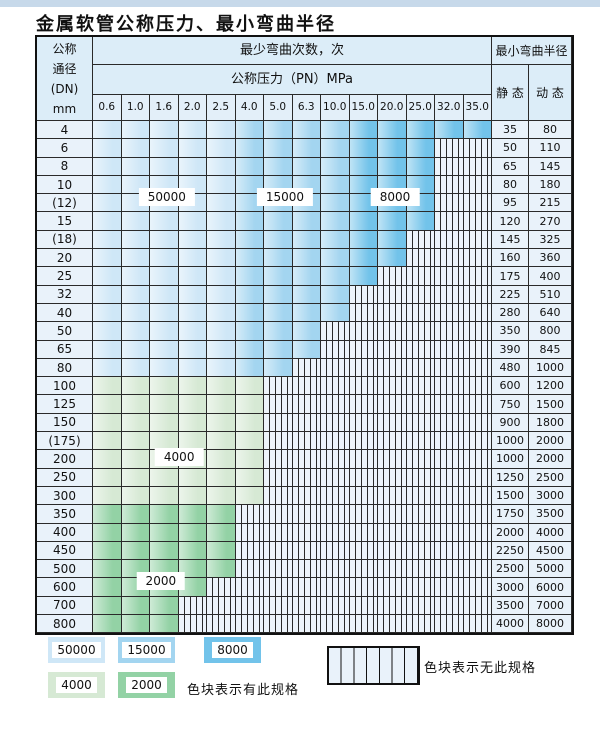 Image resolution: width=600 pixels, height=743 pixels. What do you see at coordinates (161, 581) in the screenshot?
I see `cycle-count-label: 2000` at bounding box center [161, 581].